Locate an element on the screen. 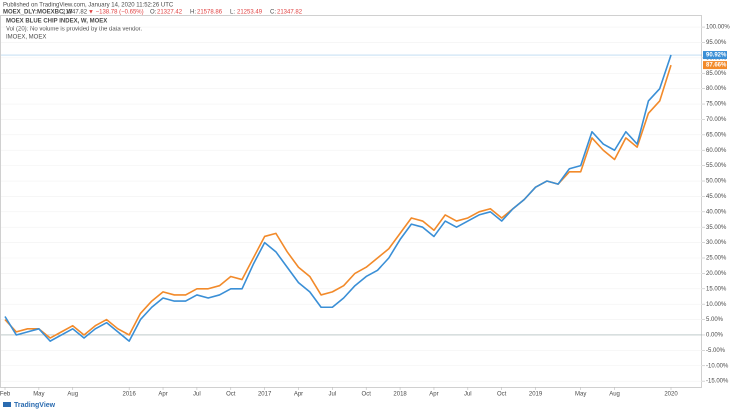  y-tick-label: -10.00% is located at coordinates (717, 366).